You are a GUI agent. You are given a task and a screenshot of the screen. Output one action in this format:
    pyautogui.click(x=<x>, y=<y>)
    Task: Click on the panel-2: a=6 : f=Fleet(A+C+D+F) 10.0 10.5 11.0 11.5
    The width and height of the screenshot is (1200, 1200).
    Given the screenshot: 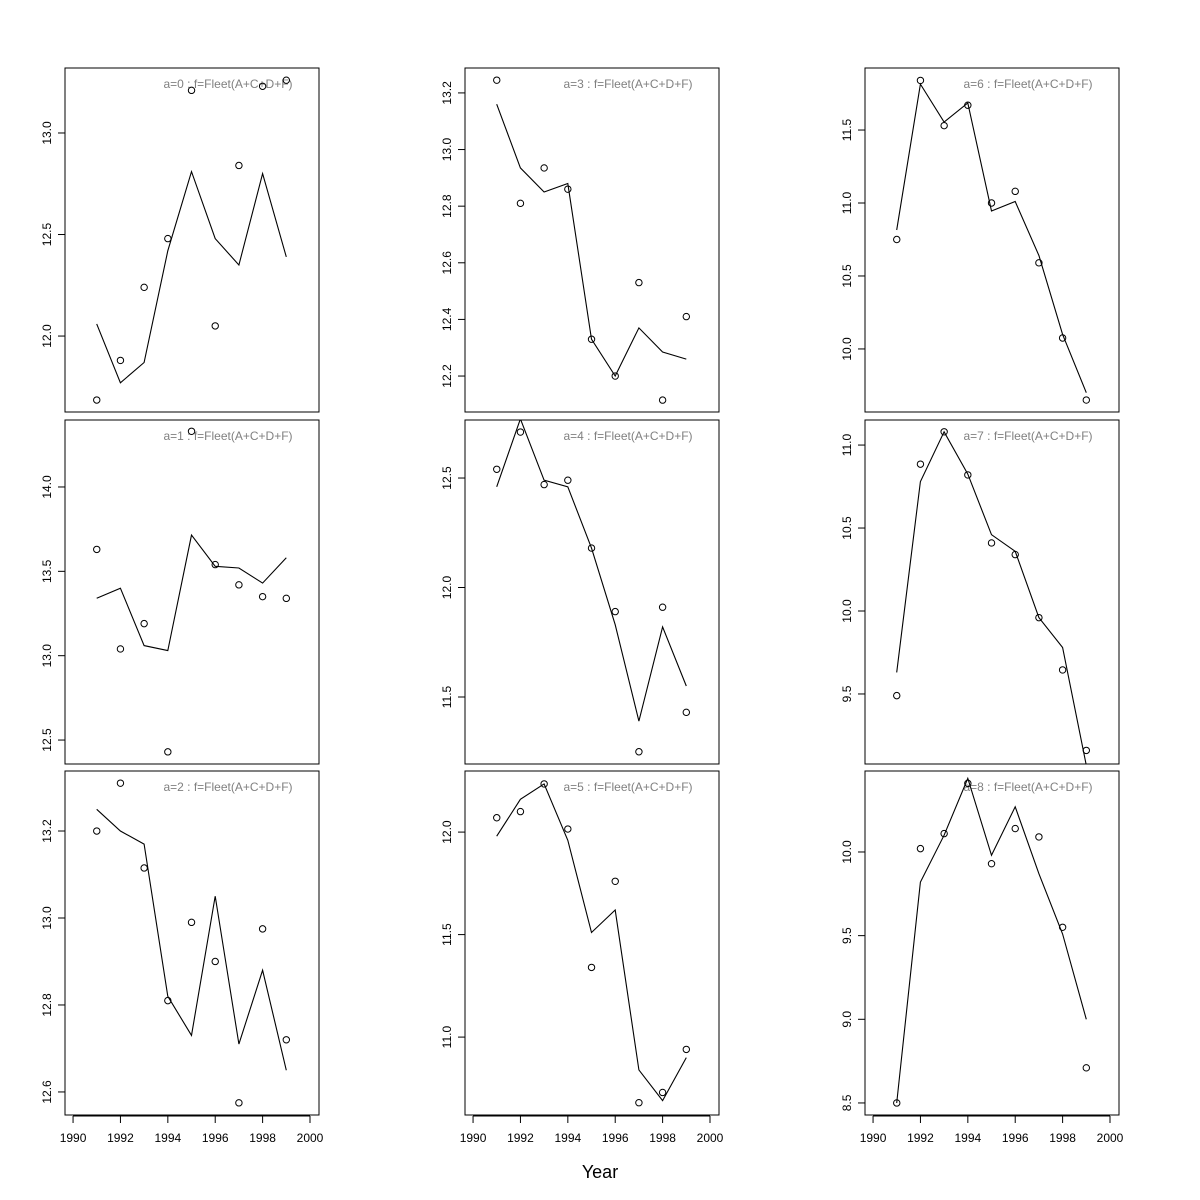 What is the action you would take?
    pyautogui.click(x=980, y=240)
    